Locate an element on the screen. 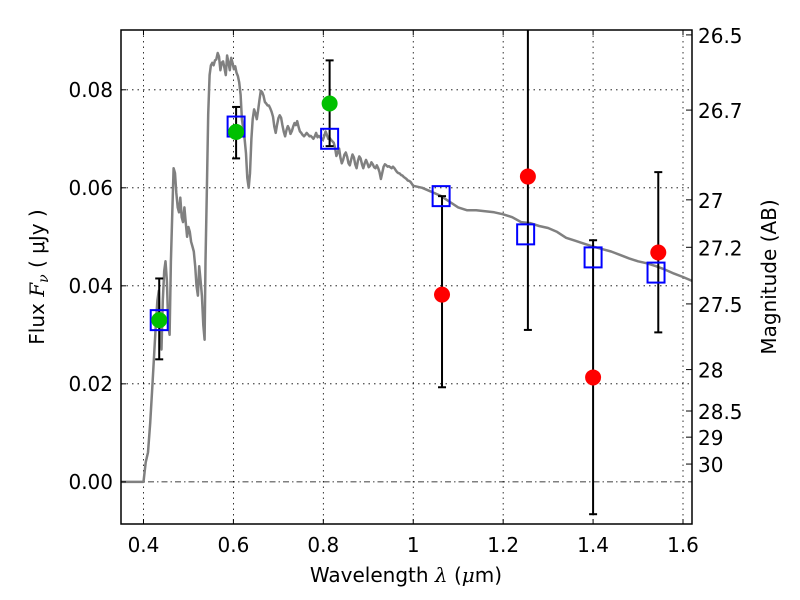 This screenshot has width=800, height=600. x-tick-label: 1.2 is located at coordinates (503, 545).